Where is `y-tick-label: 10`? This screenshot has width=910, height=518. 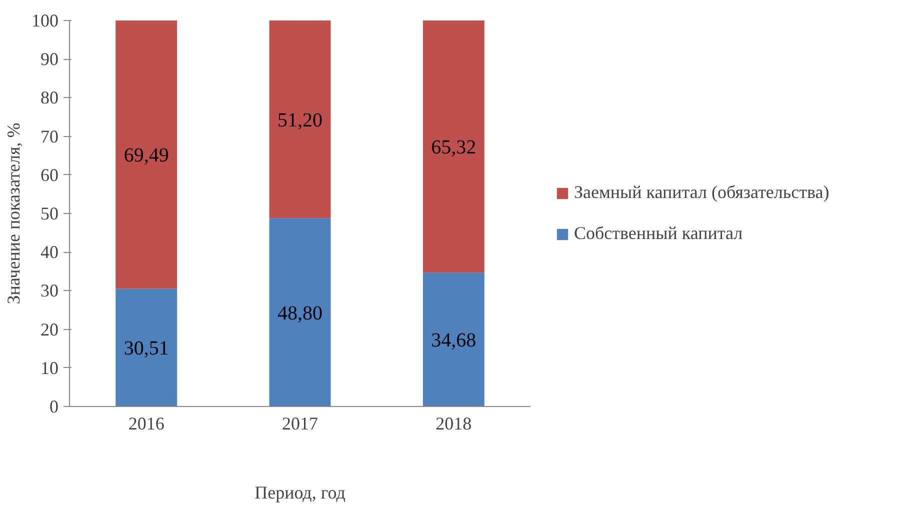 y-tick-label: 10 is located at coordinates (49, 368).